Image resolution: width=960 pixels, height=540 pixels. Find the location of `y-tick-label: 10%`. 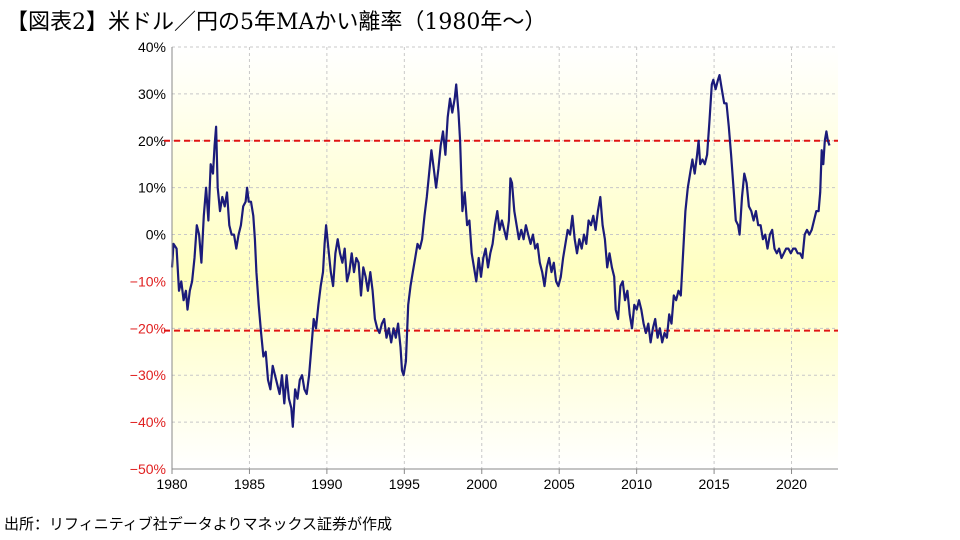

y-tick-label: 10% is located at coordinates (152, 188).